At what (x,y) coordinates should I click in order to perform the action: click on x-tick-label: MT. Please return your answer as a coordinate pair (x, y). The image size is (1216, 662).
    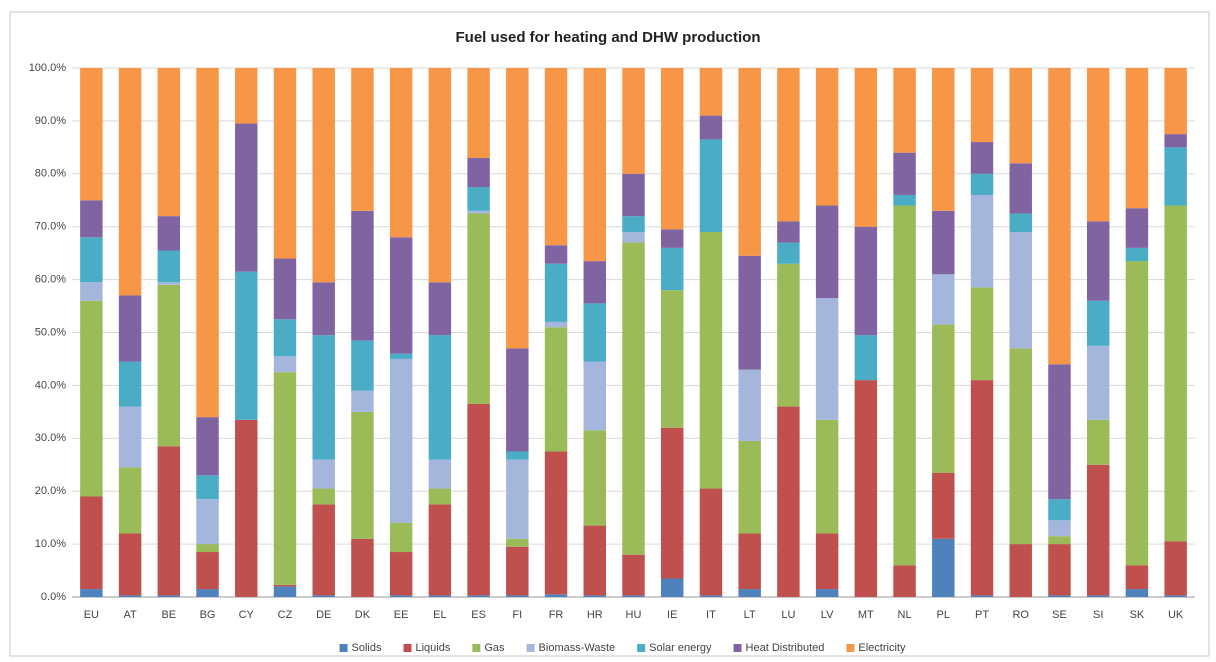
    Looking at the image, I should click on (866, 615).